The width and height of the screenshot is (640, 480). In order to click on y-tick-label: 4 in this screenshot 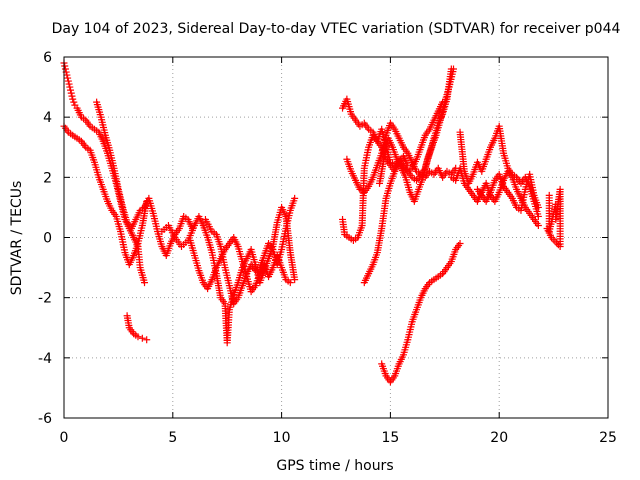, I will do `click(47, 118)`.